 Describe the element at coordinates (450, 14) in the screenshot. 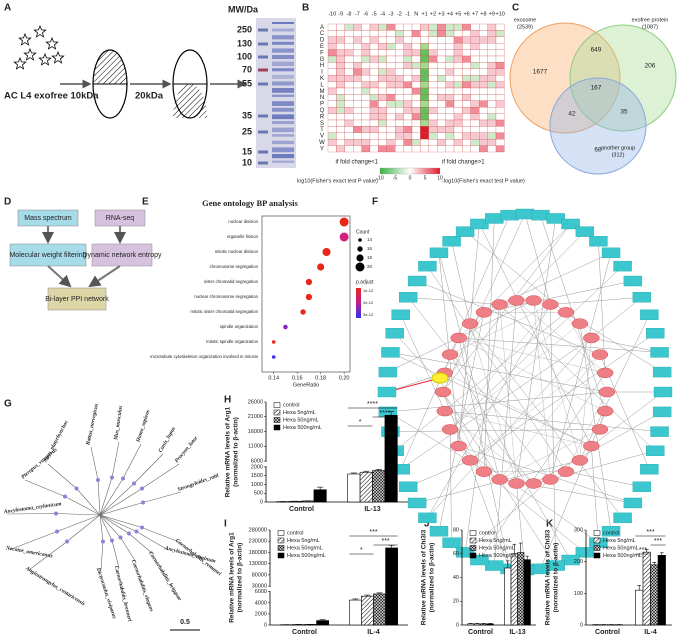

I see `label: +4` at that location.